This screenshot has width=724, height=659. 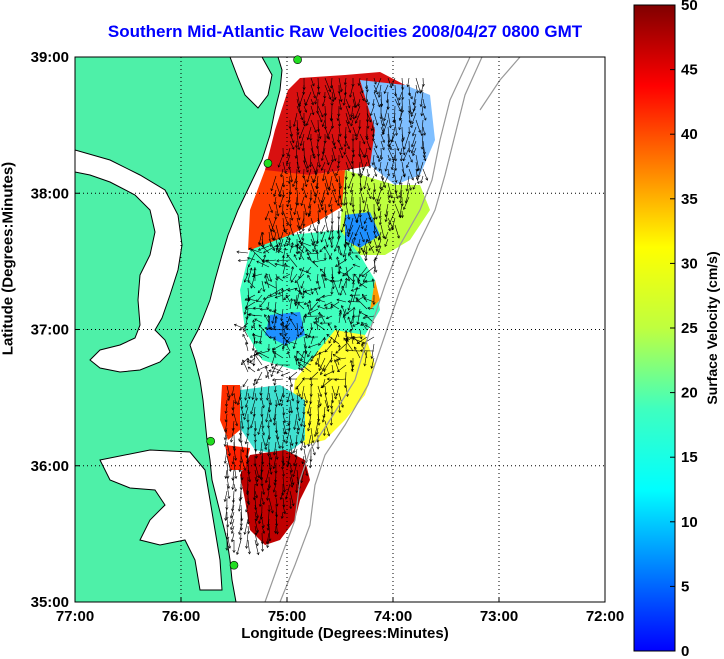 What do you see at coordinates (689, 263) in the screenshot?
I see `colorbar-tick-label: 30` at bounding box center [689, 263].